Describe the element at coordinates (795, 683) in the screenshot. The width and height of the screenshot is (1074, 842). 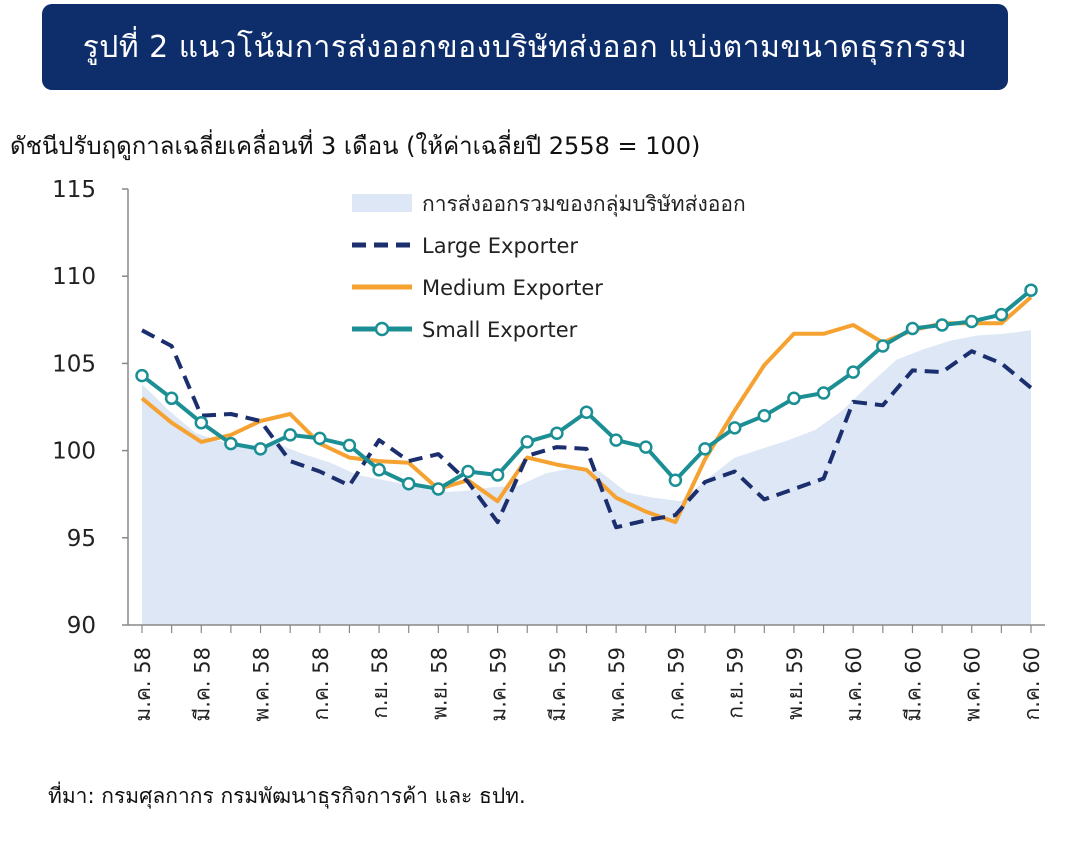
I see `x-tick-label: พ.ย. 59` at that location.